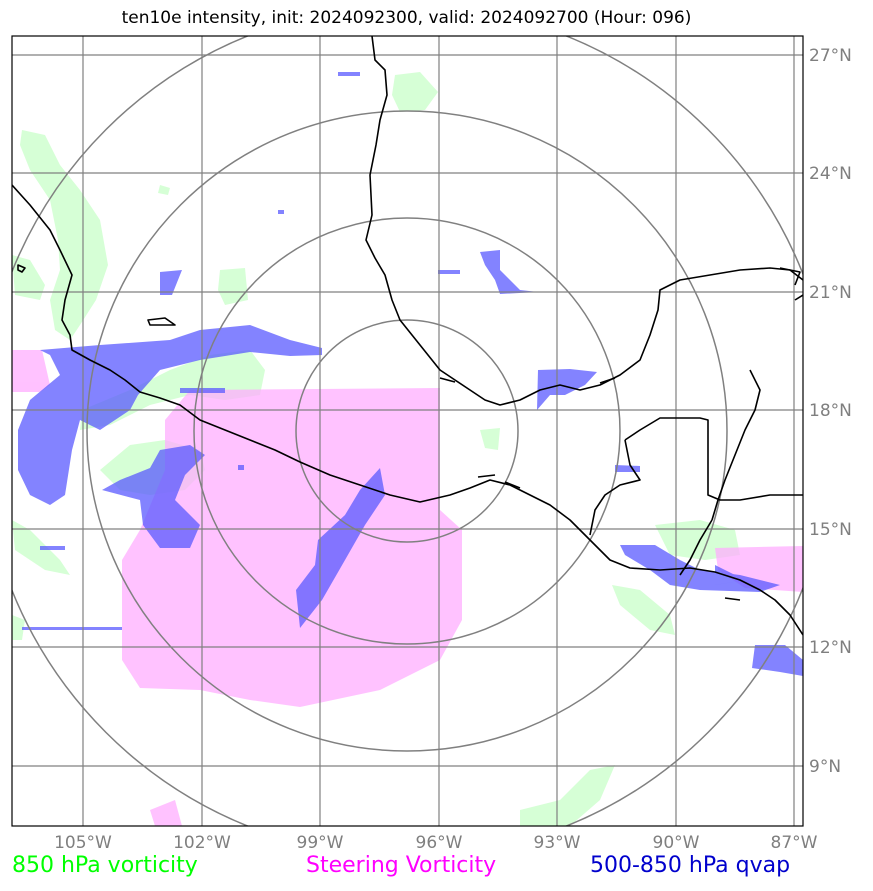 Image resolution: width=873 pixels, height=891 pixels. Describe the element at coordinates (794, 843) in the screenshot. I see `lon-label-87: 87°W` at that location.